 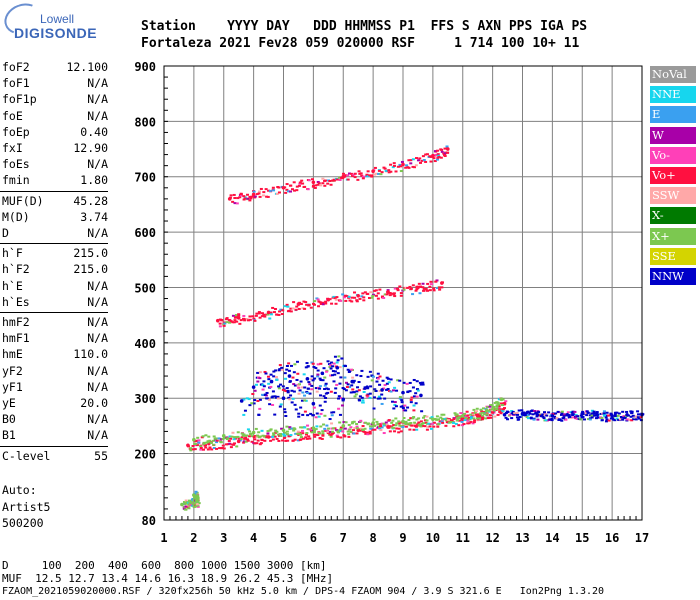 I want to click on param-key: B0, so click(x=9, y=419).